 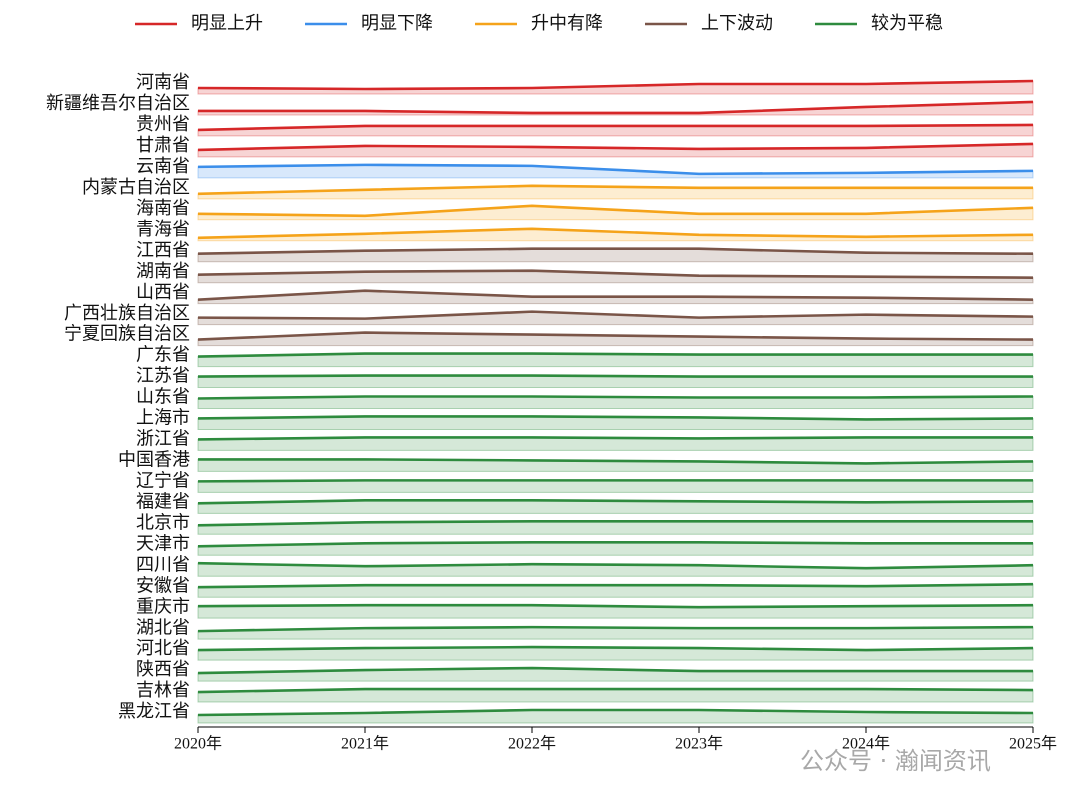 I want to click on row-label: 广西壮族自治区, so click(x=127, y=313).